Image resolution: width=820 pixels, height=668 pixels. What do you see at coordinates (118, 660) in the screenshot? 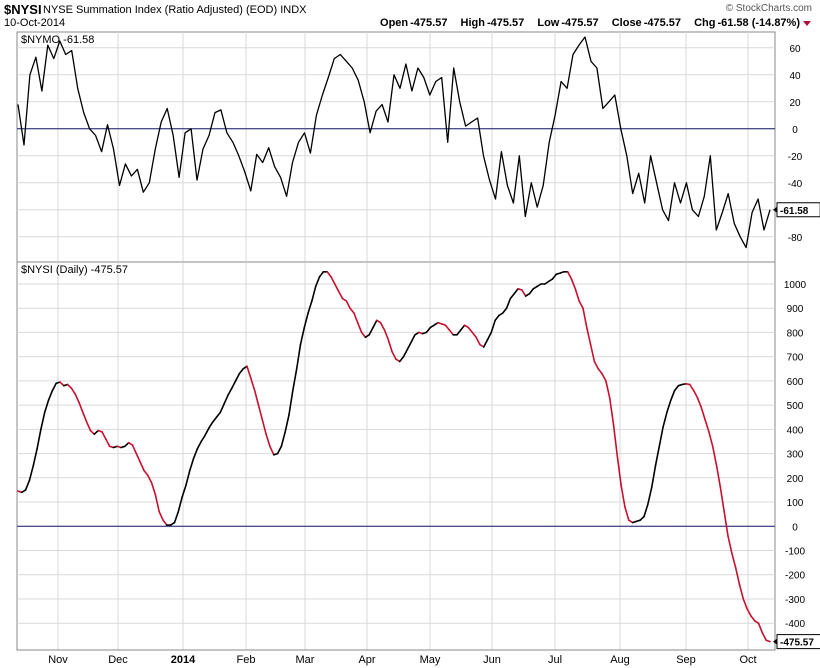
I see `x-axis-month-label: Dec` at bounding box center [118, 660].